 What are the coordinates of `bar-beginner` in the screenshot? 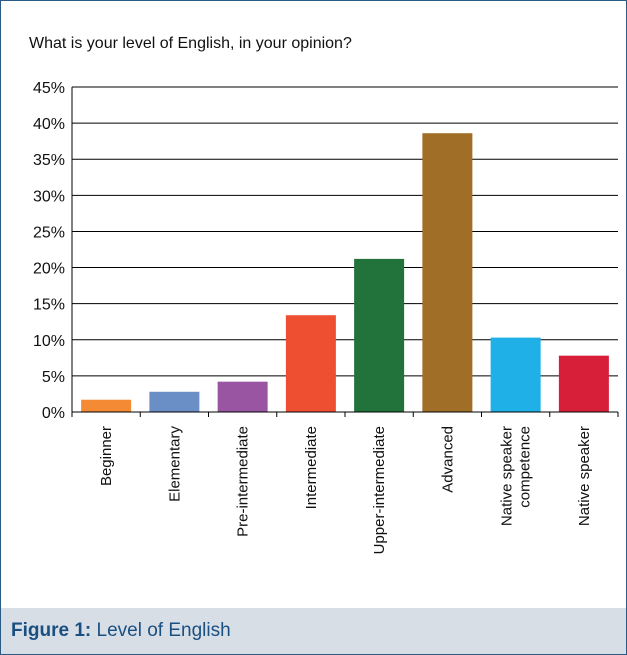 It's located at (106, 405).